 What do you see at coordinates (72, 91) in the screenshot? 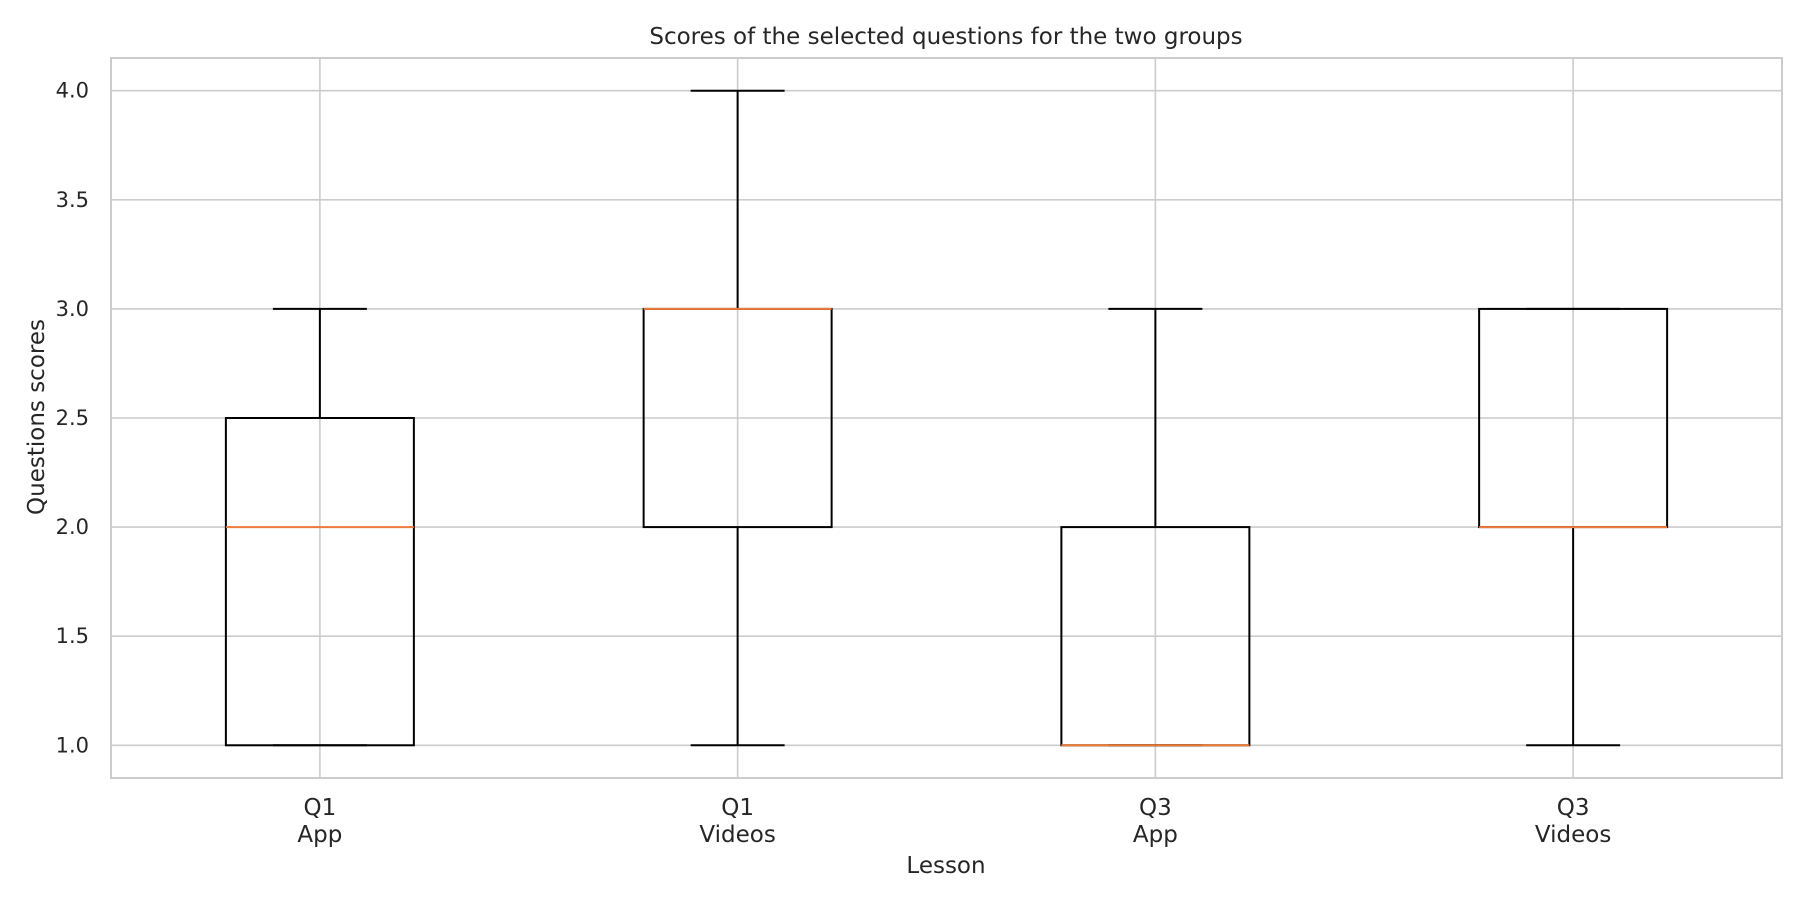
I see `y-tick-label: 4.0` at bounding box center [72, 91].